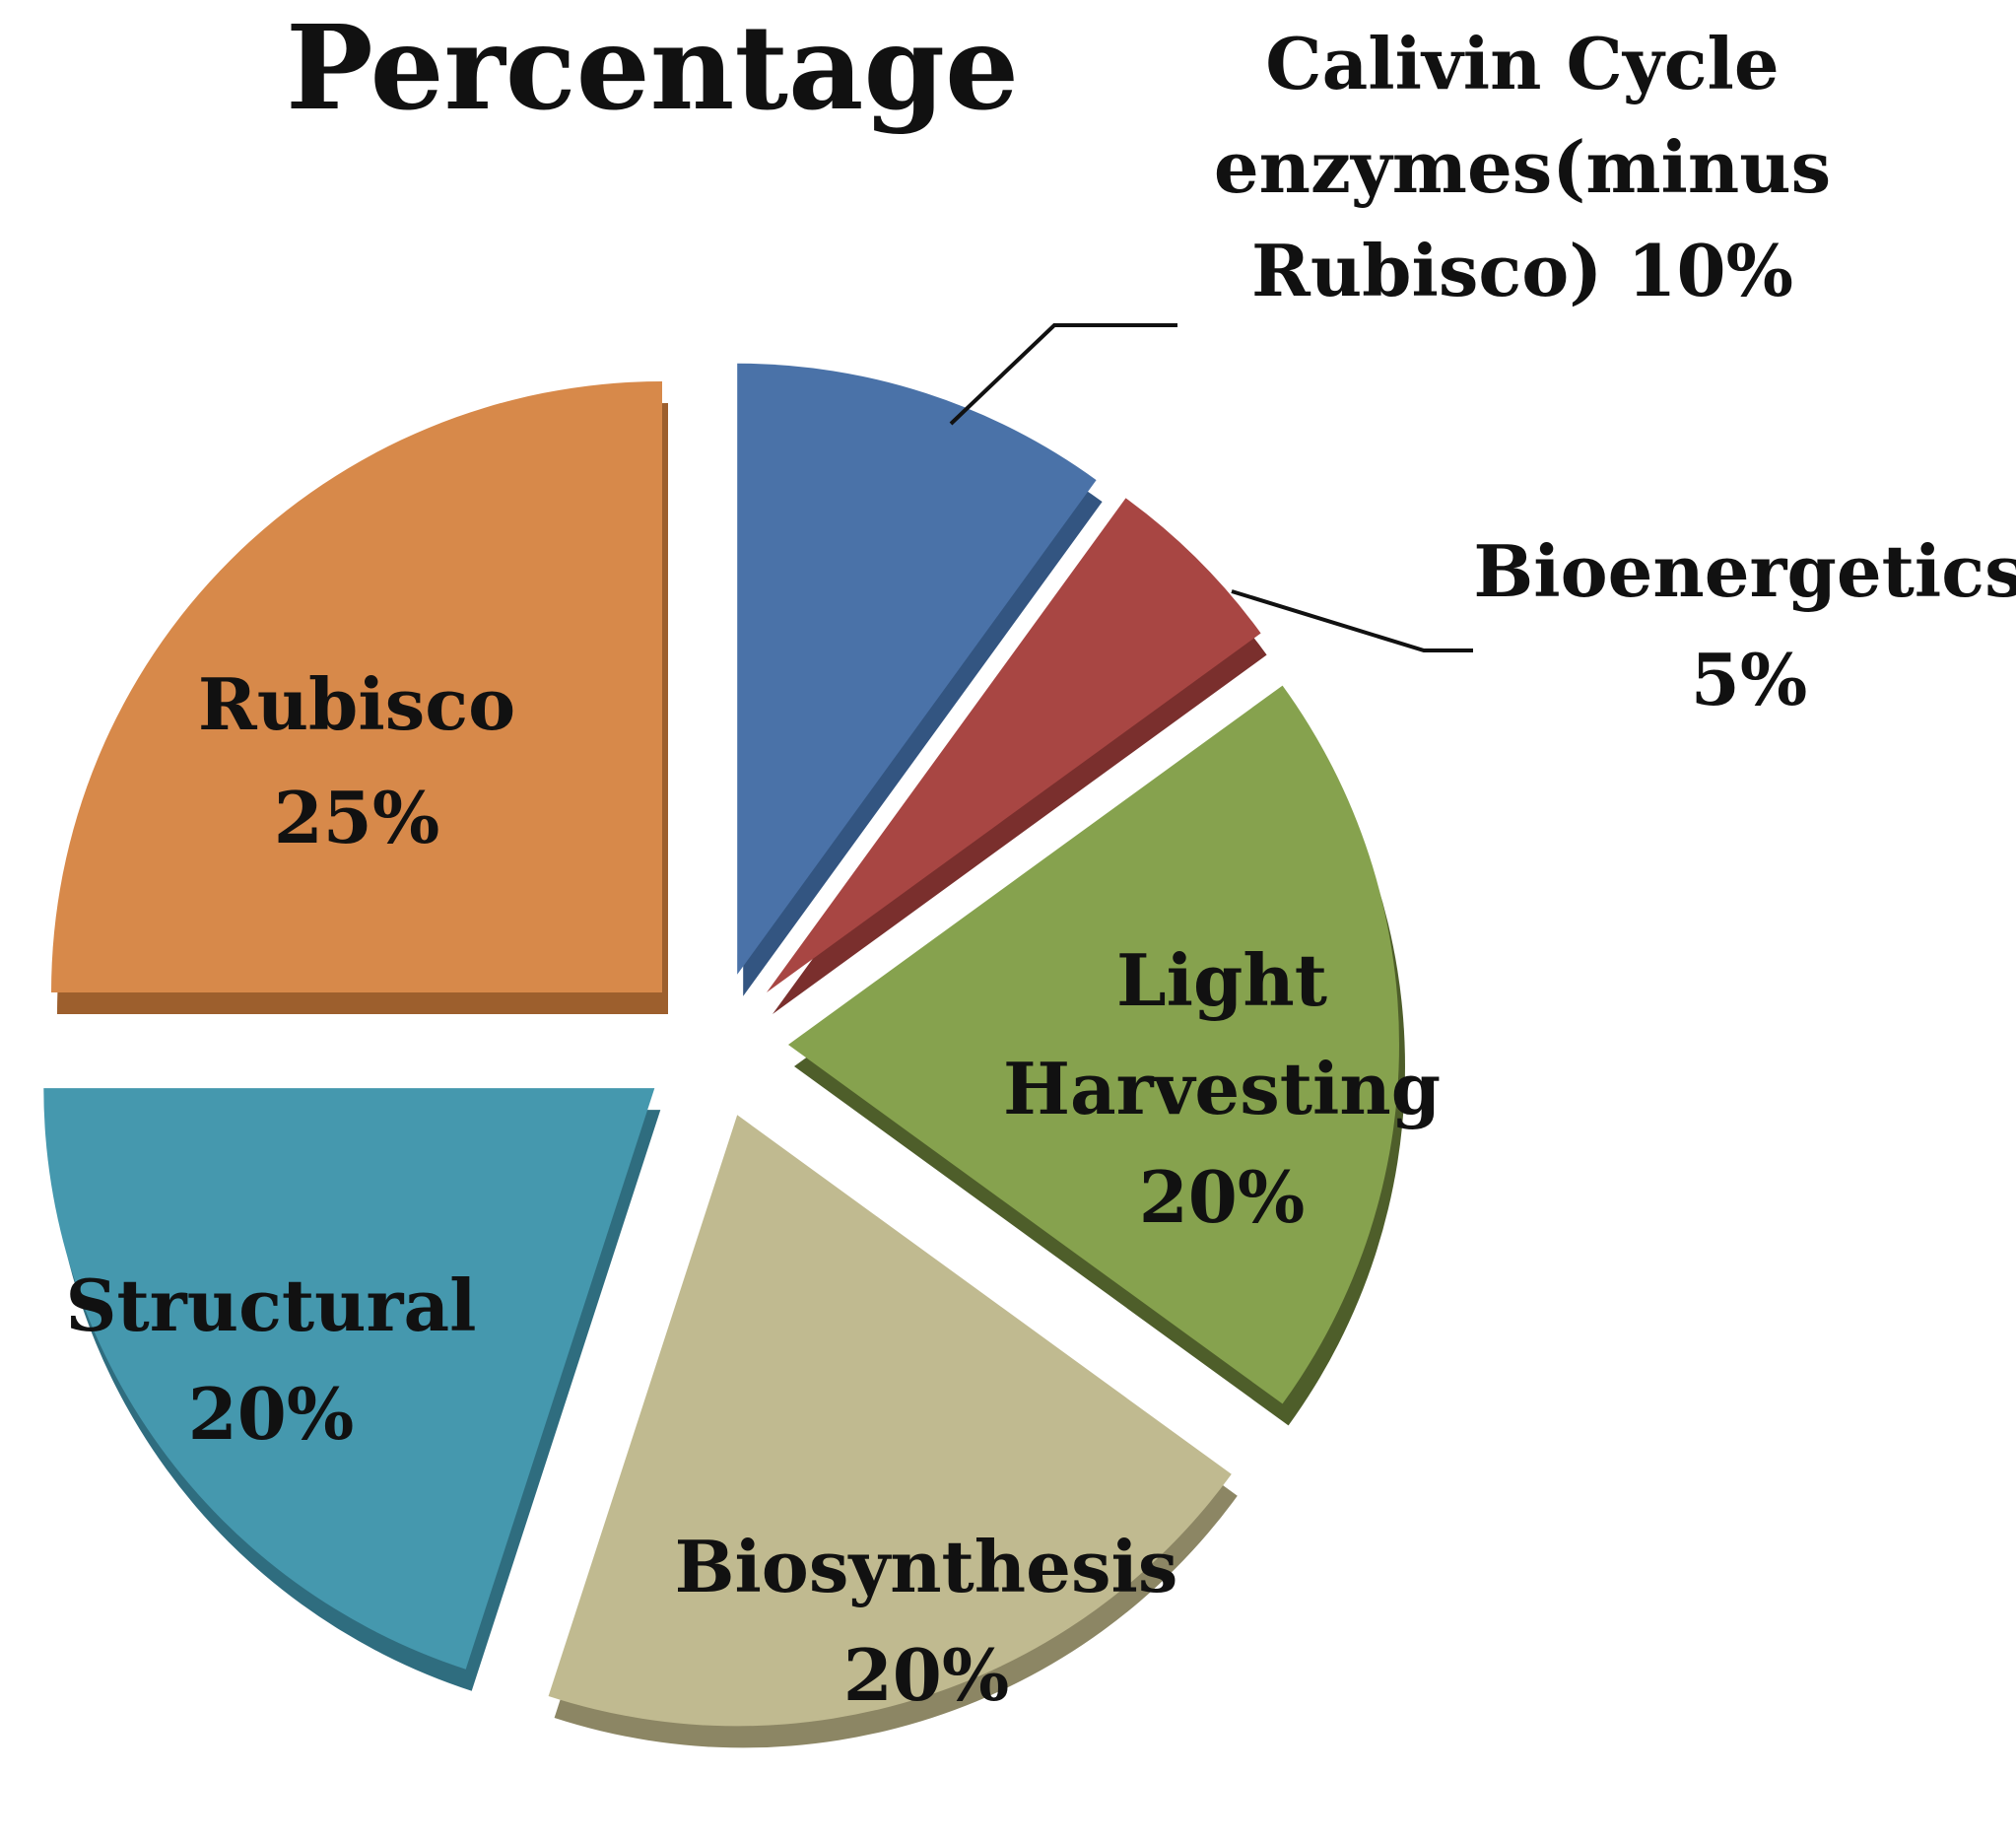 The image size is (2016, 1842). I want to click on slice-label-2-line-2: 5%, so click(1749, 679).